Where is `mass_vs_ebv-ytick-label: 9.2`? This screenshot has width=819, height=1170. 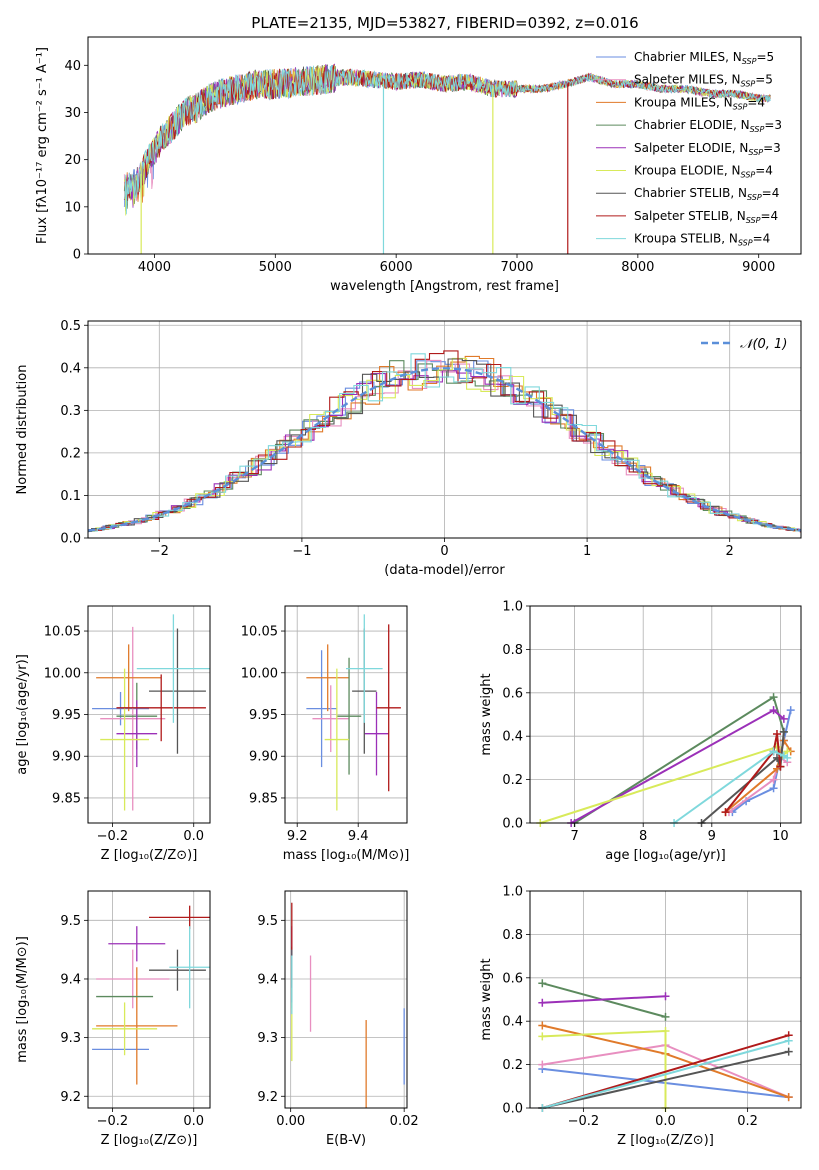 mass_vs_ebv-ytick-label: 9.2 is located at coordinates (267, 1097).